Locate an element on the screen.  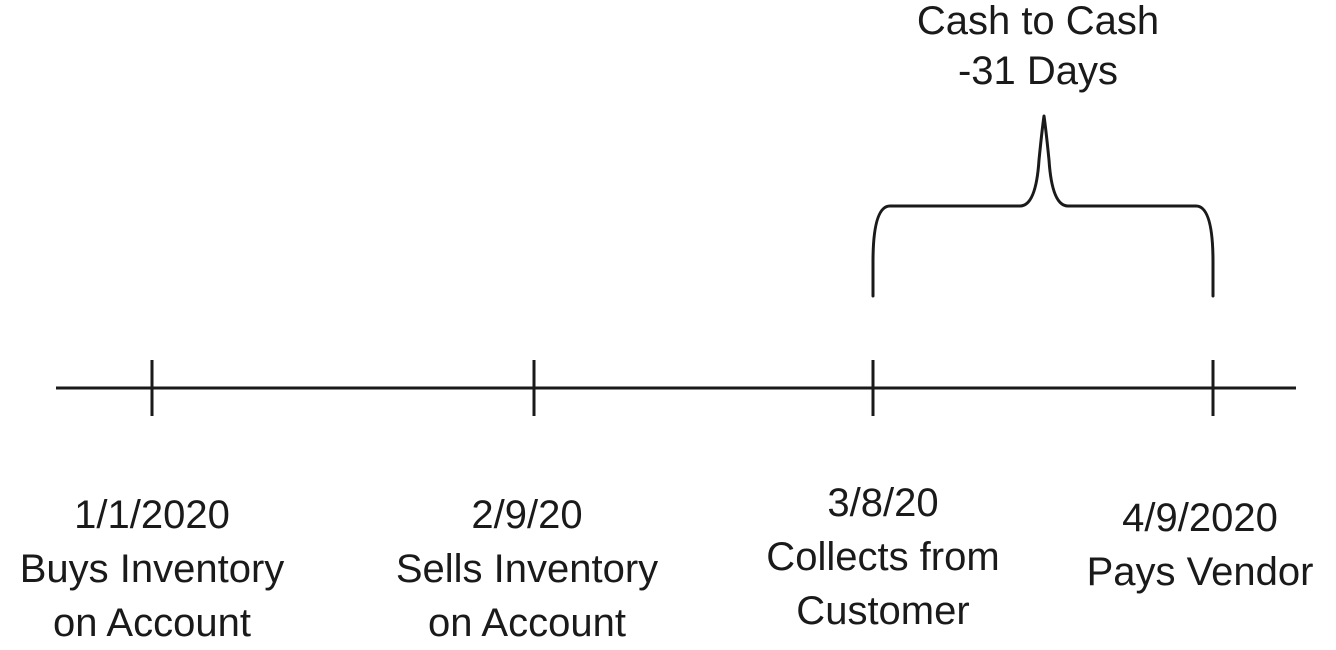
event-description-line1: Buys Inventory is located at coordinates (152, 569).